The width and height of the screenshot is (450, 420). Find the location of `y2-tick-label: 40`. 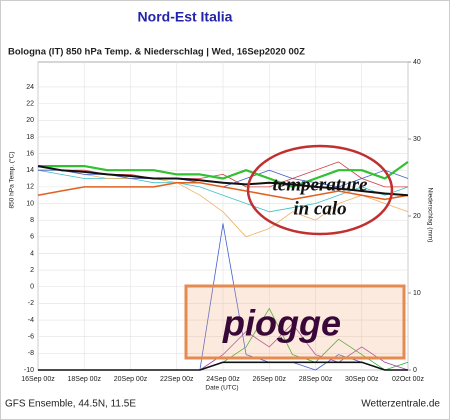

y2-tick-label: 40 is located at coordinates (417, 62).